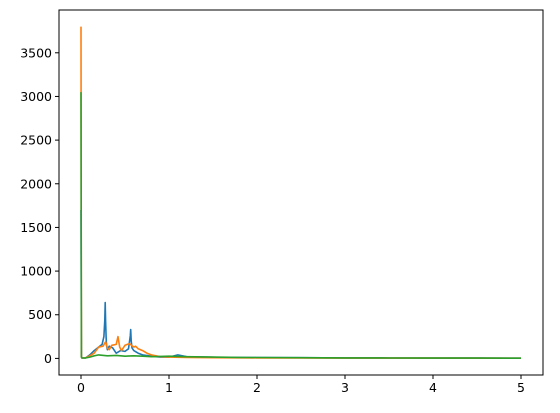  What do you see at coordinates (81, 387) in the screenshot?
I see `x-tick-label: 0` at bounding box center [81, 387].